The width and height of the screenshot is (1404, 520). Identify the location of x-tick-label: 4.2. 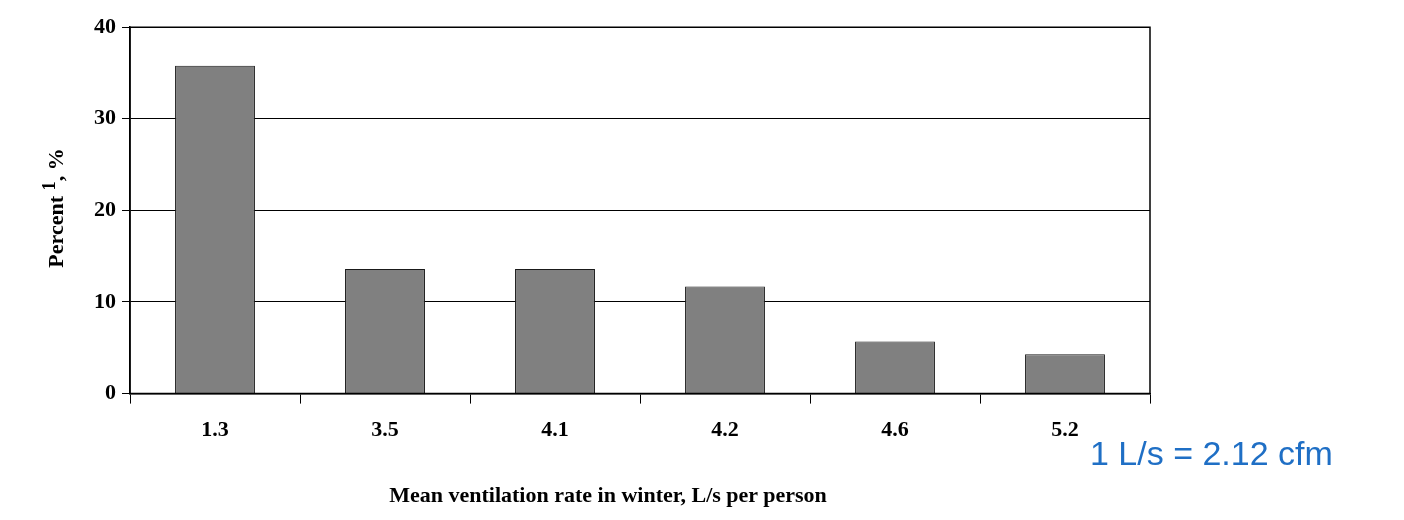
(725, 429).